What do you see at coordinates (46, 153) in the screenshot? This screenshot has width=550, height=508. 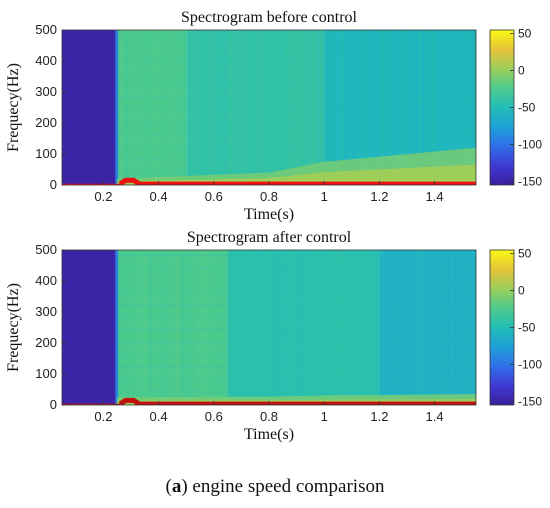 I see `y-tick-label: 100` at bounding box center [46, 153].